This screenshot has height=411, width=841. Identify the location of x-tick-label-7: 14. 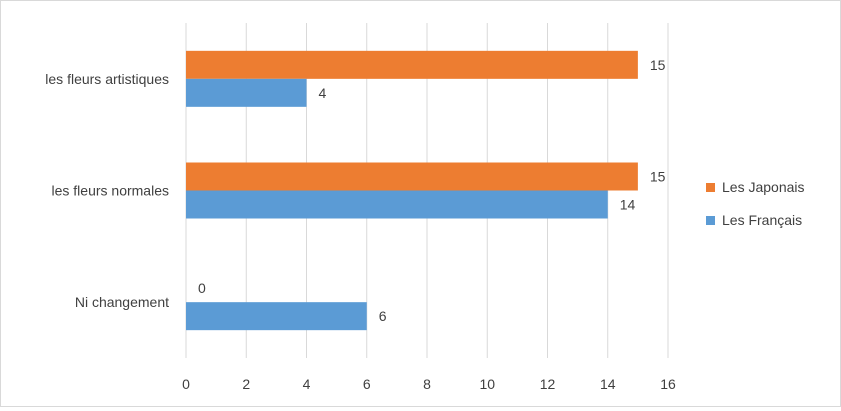
(608, 384).